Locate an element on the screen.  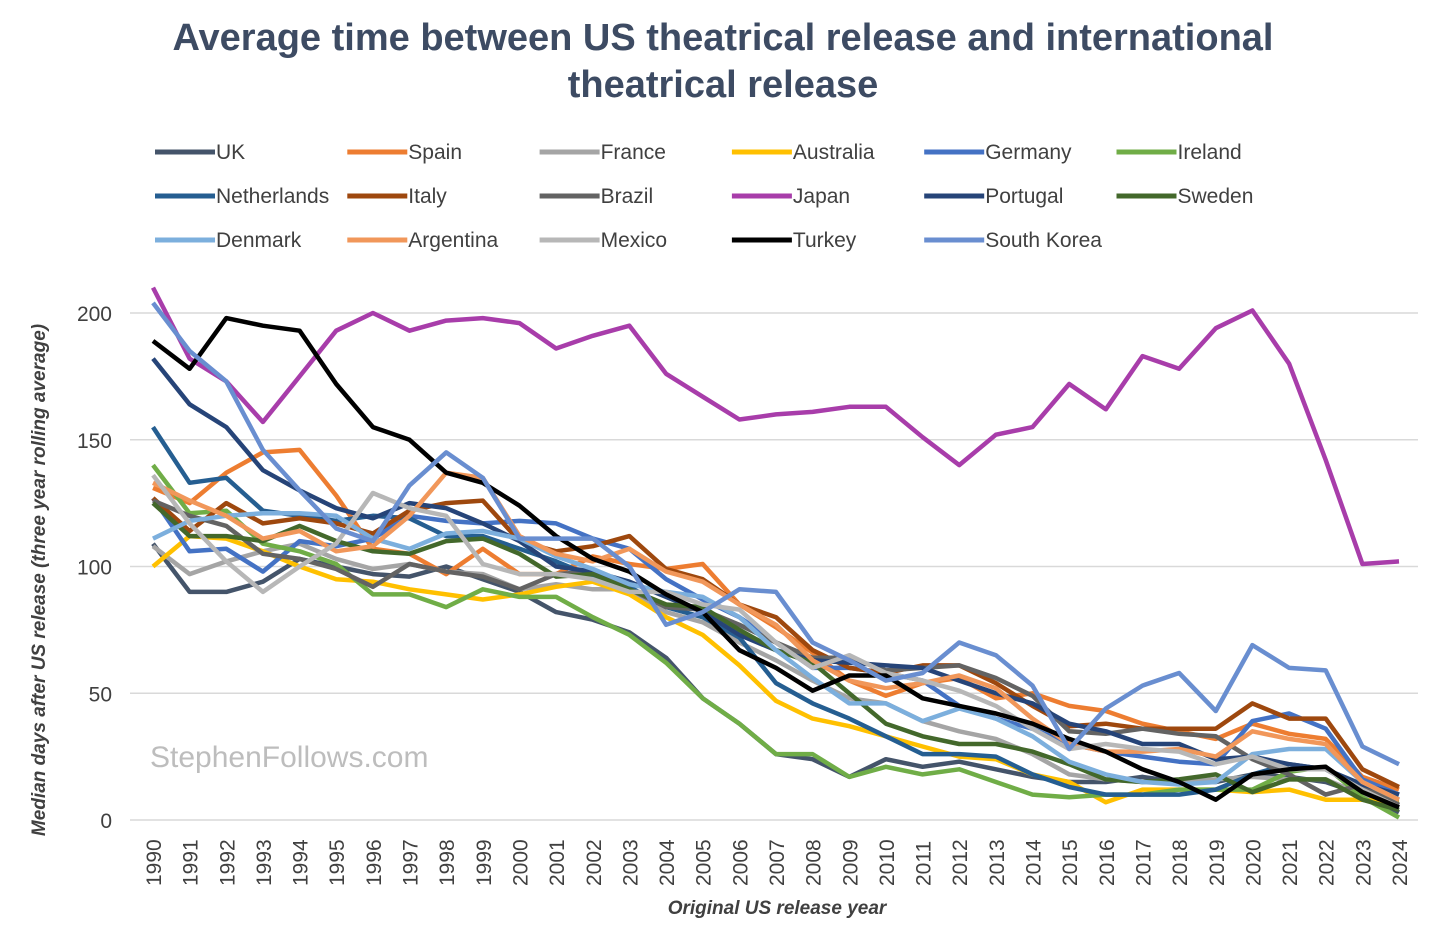
x-tick-label: 2007 is located at coordinates (777, 862).